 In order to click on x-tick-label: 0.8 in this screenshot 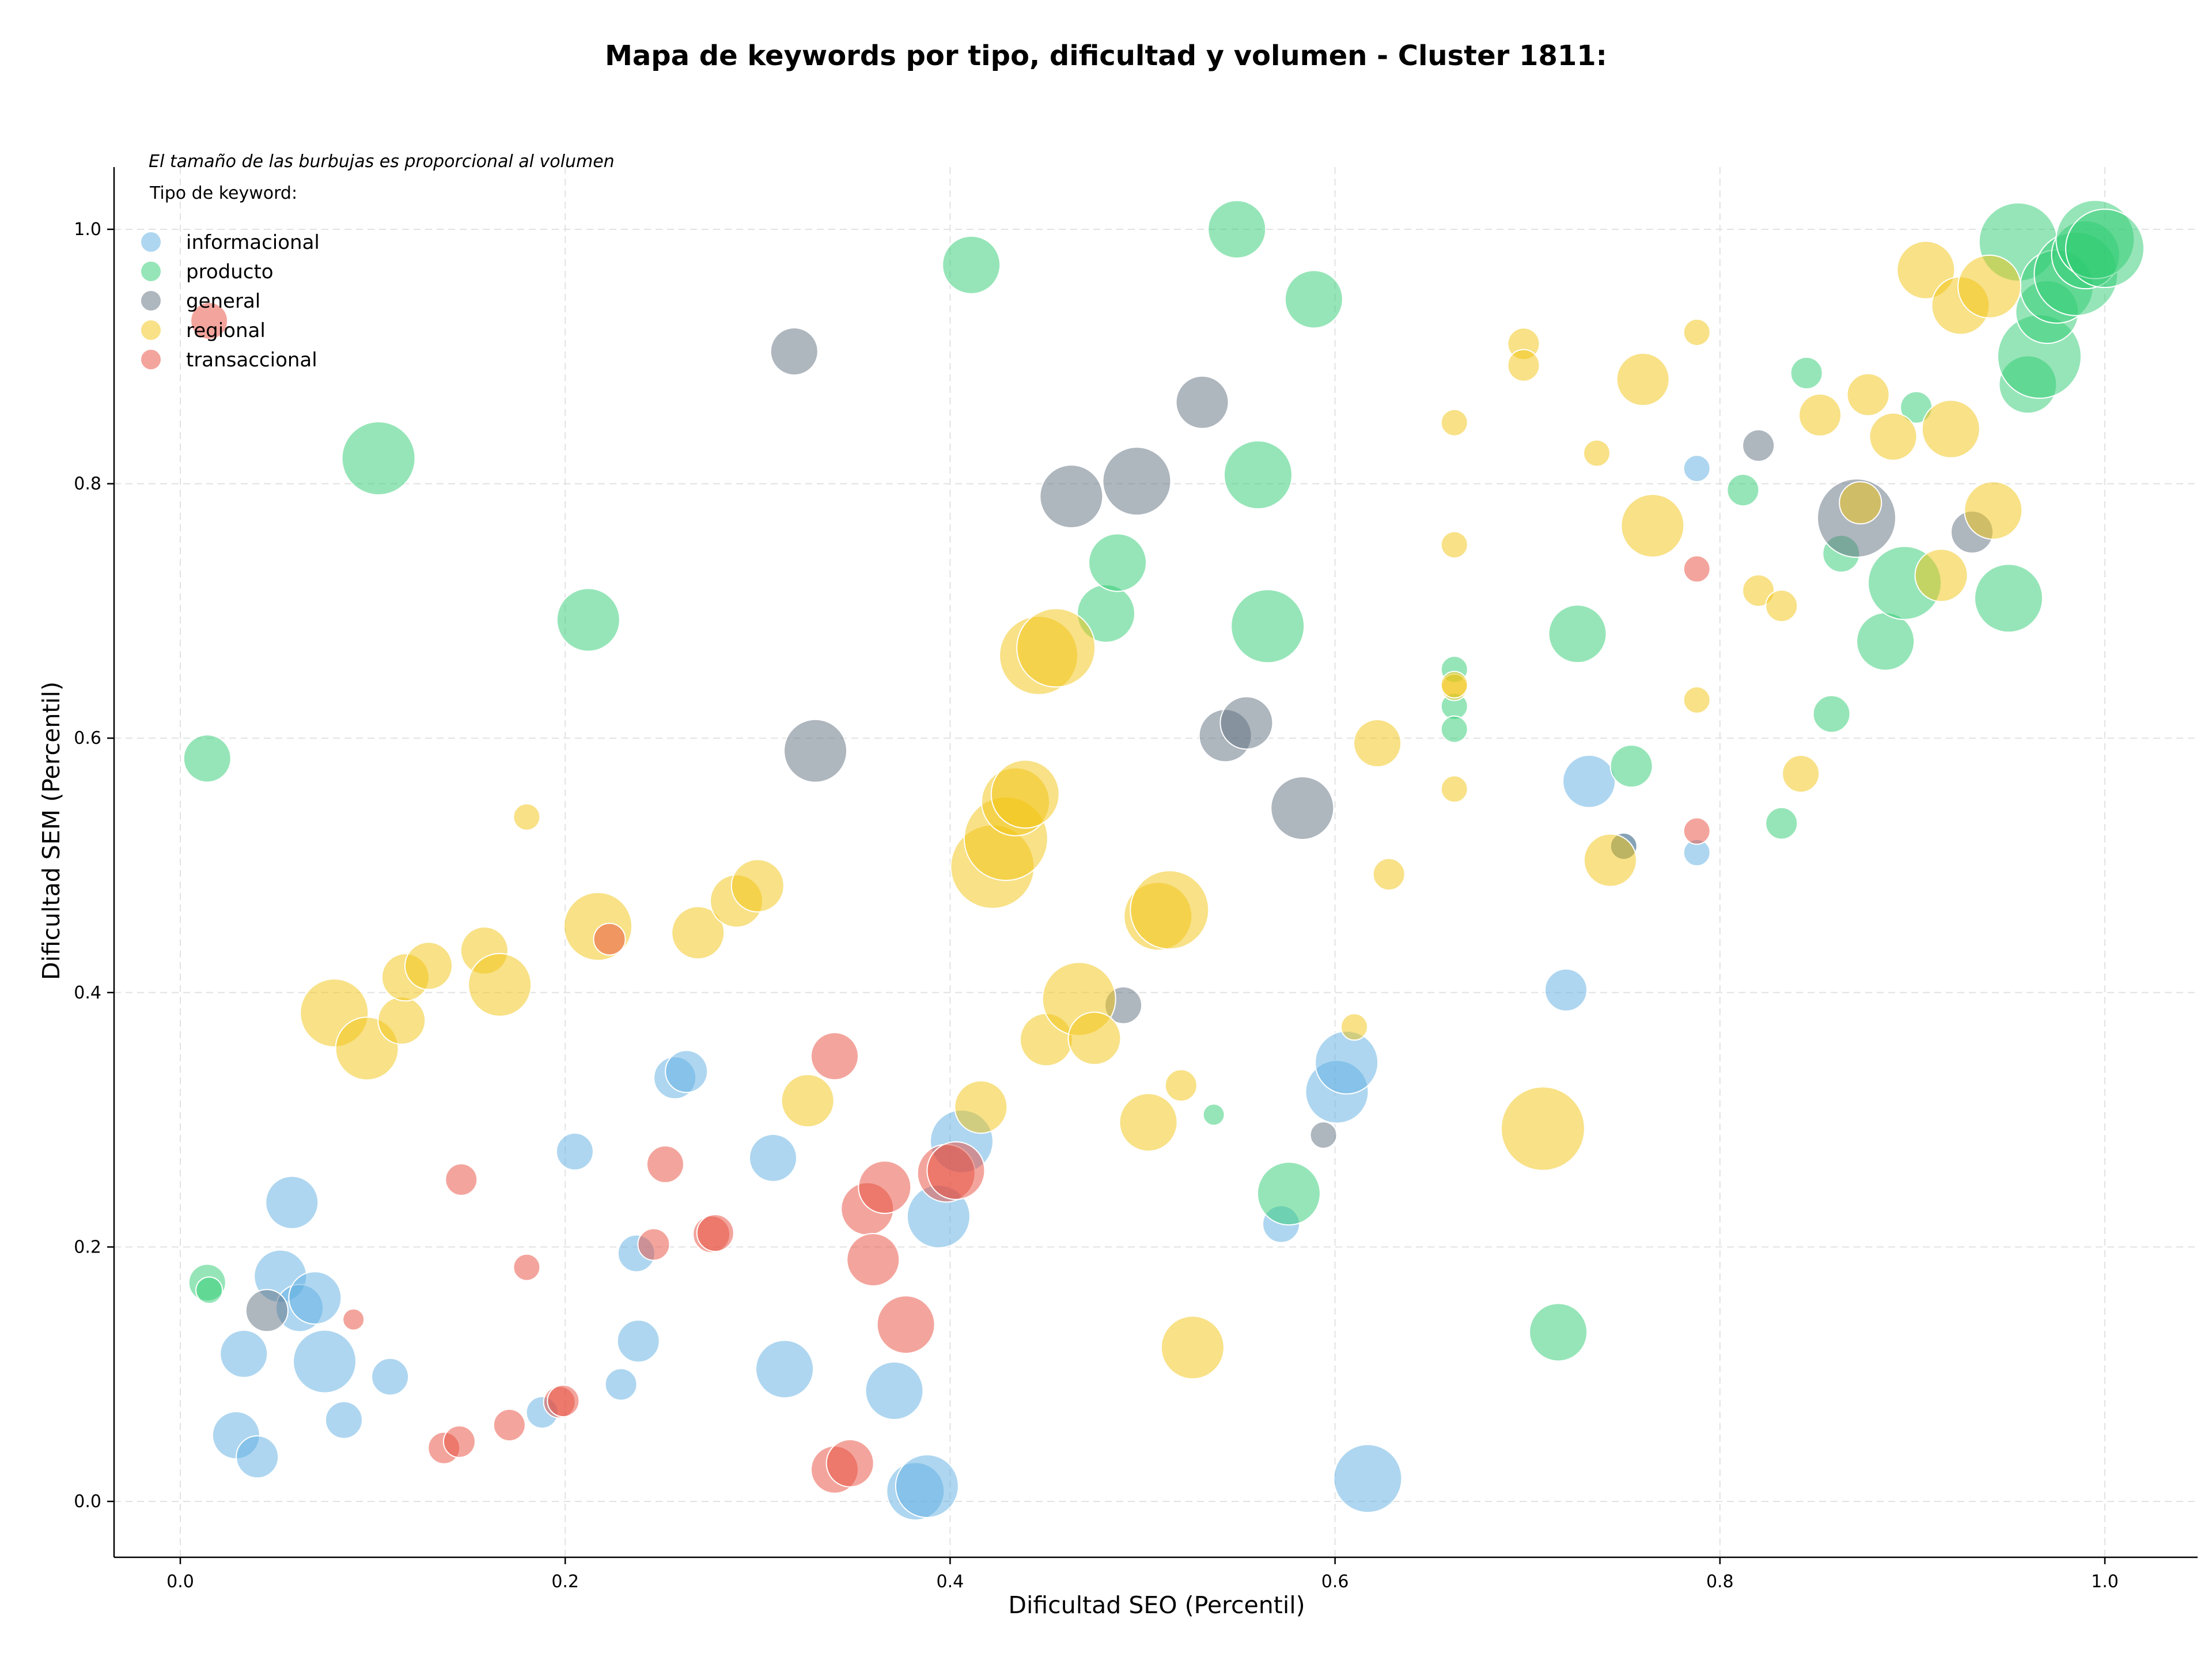, I will do `click(1720, 1582)`.